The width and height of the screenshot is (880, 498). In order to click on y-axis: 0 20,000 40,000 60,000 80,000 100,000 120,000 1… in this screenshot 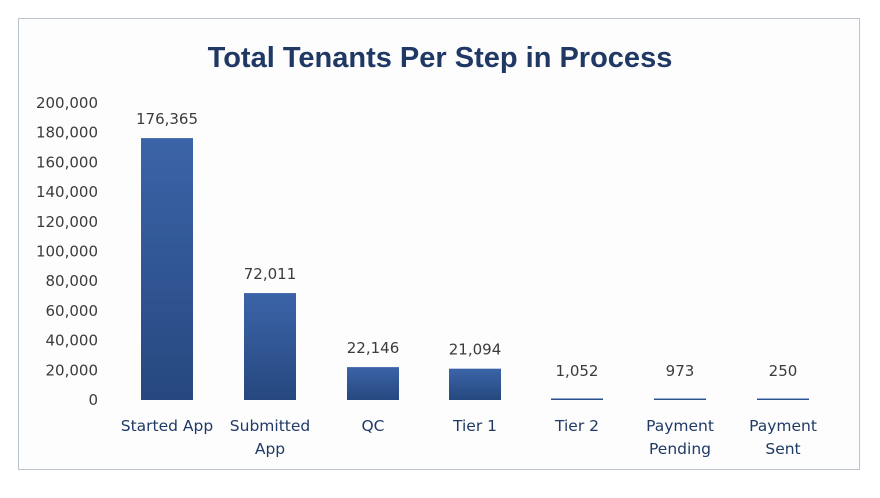, I will do `click(67, 251)`.